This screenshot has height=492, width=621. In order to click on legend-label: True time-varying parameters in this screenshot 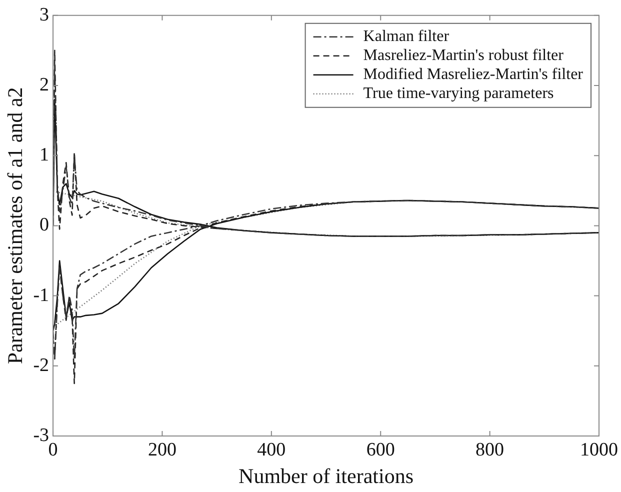, I will do `click(458, 93)`.